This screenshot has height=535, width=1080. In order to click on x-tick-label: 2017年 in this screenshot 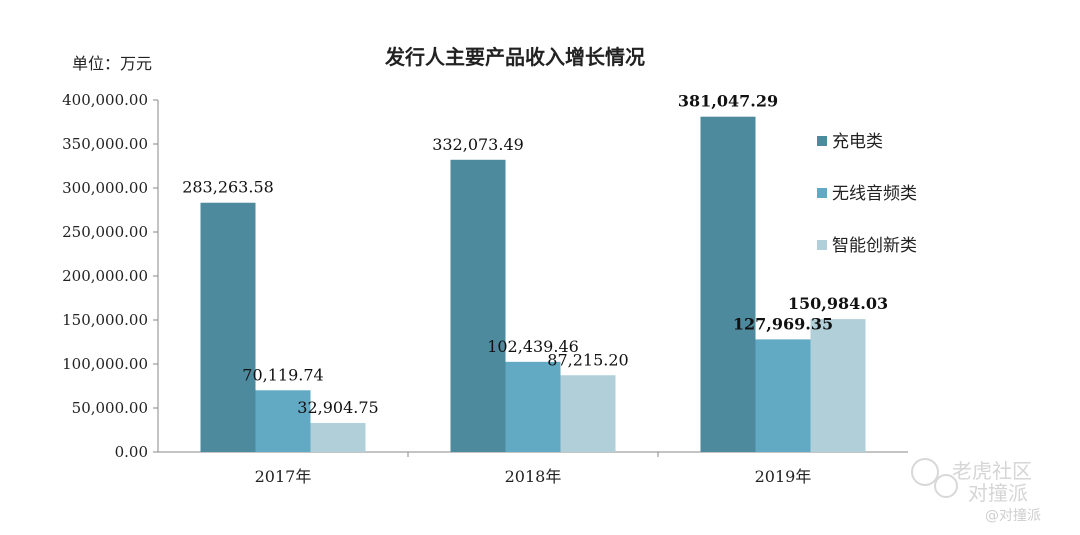, I will do `click(283, 476)`.